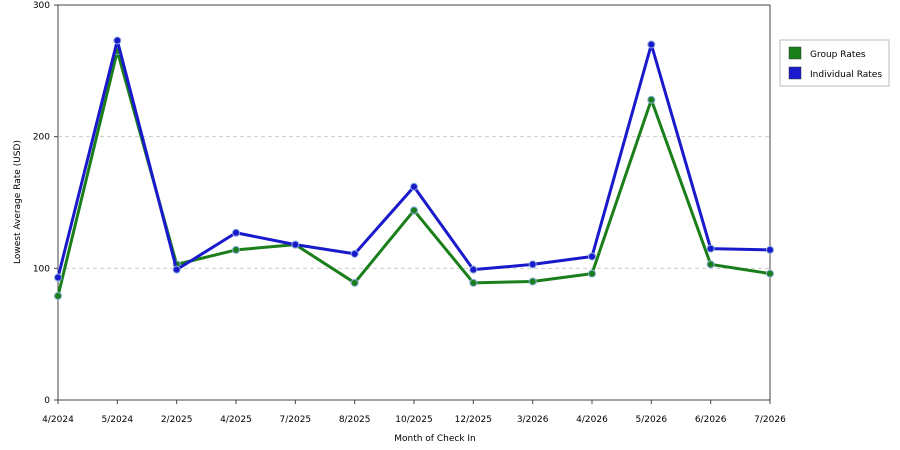 The width and height of the screenshot is (900, 450). What do you see at coordinates (651, 420) in the screenshot?
I see `x-tick-label: 5/2026` at bounding box center [651, 420].